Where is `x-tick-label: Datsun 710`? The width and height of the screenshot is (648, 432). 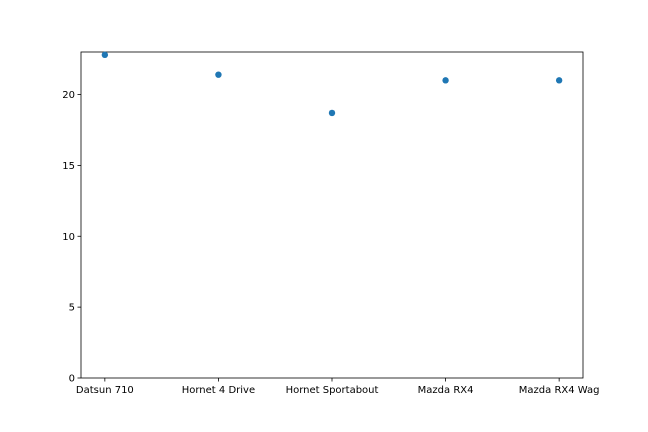
x-tick-label: Datsun 710 is located at coordinates (105, 390).